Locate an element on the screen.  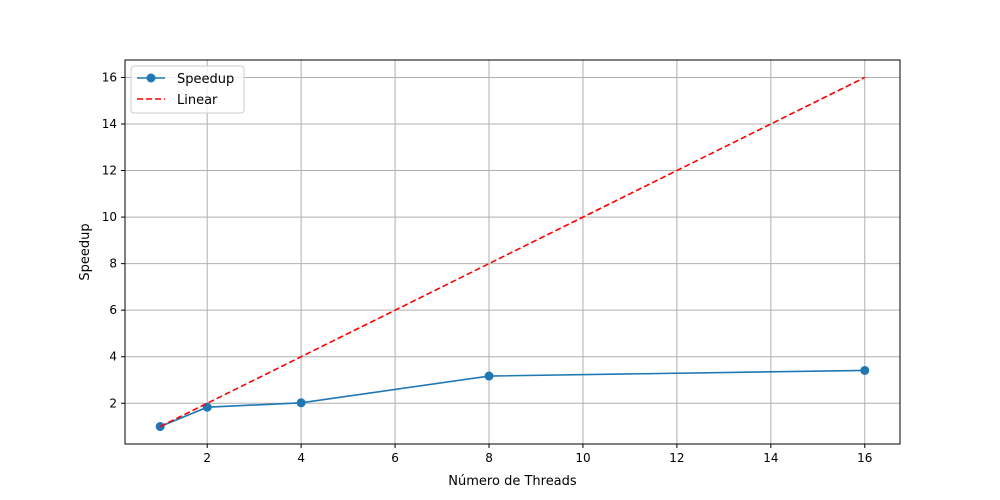
y-tick-label: 6 is located at coordinates (113, 310).